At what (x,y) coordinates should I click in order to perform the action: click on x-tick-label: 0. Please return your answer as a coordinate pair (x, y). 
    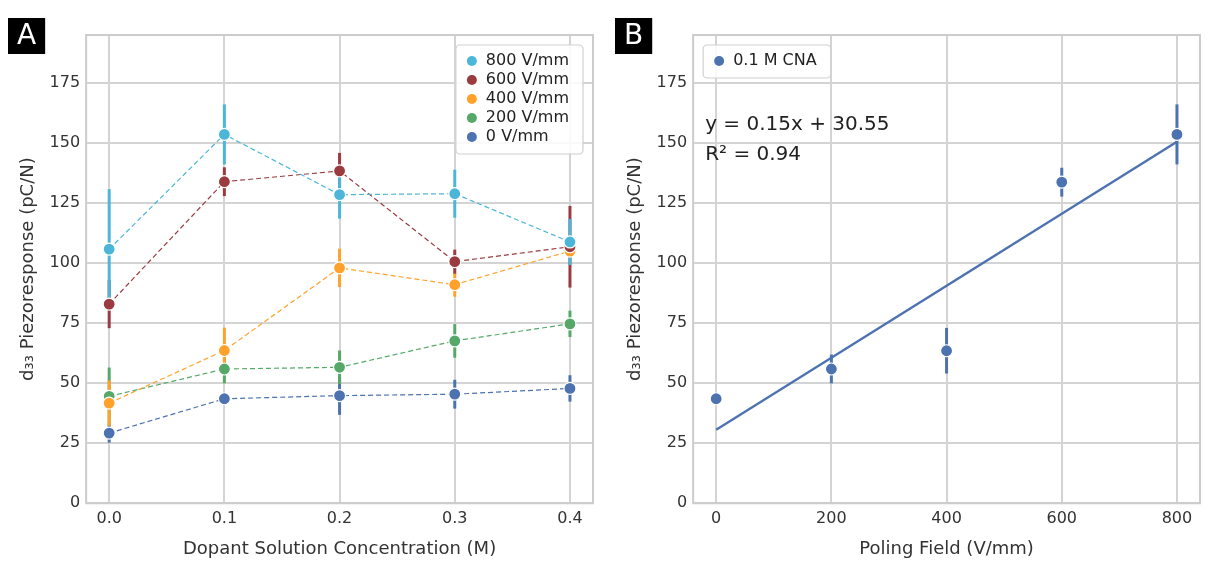
    Looking at the image, I should click on (716, 517).